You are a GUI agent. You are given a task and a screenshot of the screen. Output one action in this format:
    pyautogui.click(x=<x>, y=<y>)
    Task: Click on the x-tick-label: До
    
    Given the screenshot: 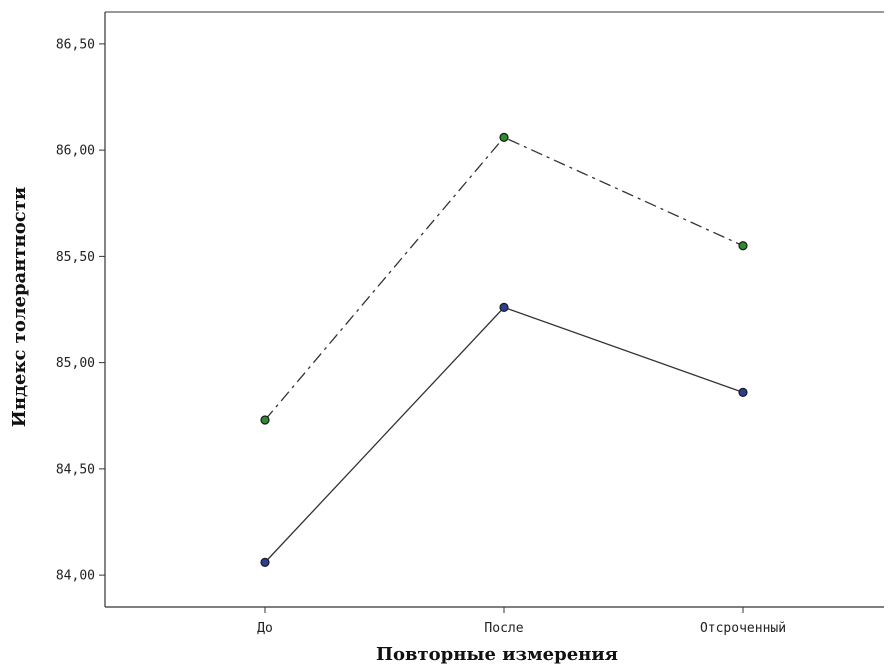 What is the action you would take?
    pyautogui.click(x=265, y=628)
    